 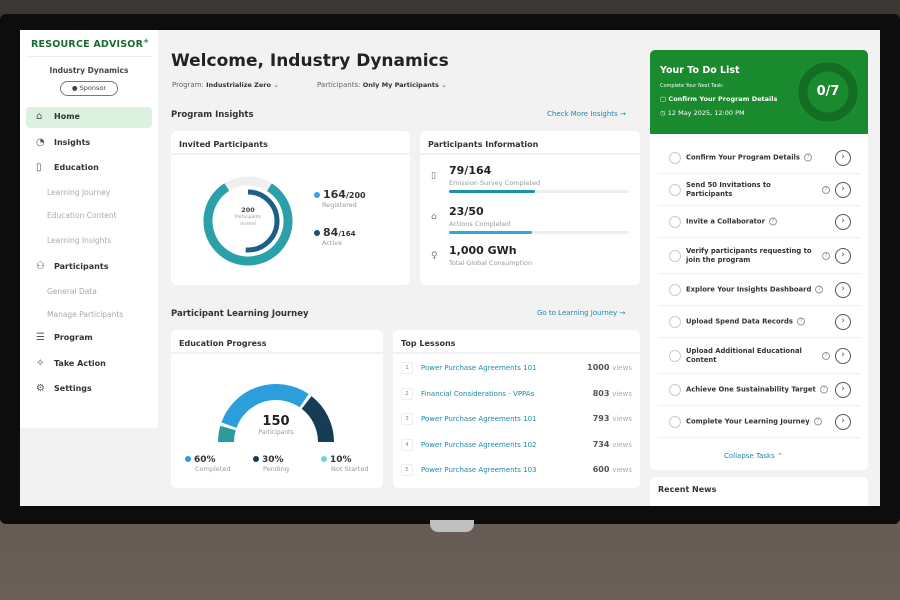 What do you see at coordinates (434, 256) in the screenshot?
I see `bulb-icon: ♀` at bounding box center [434, 256].